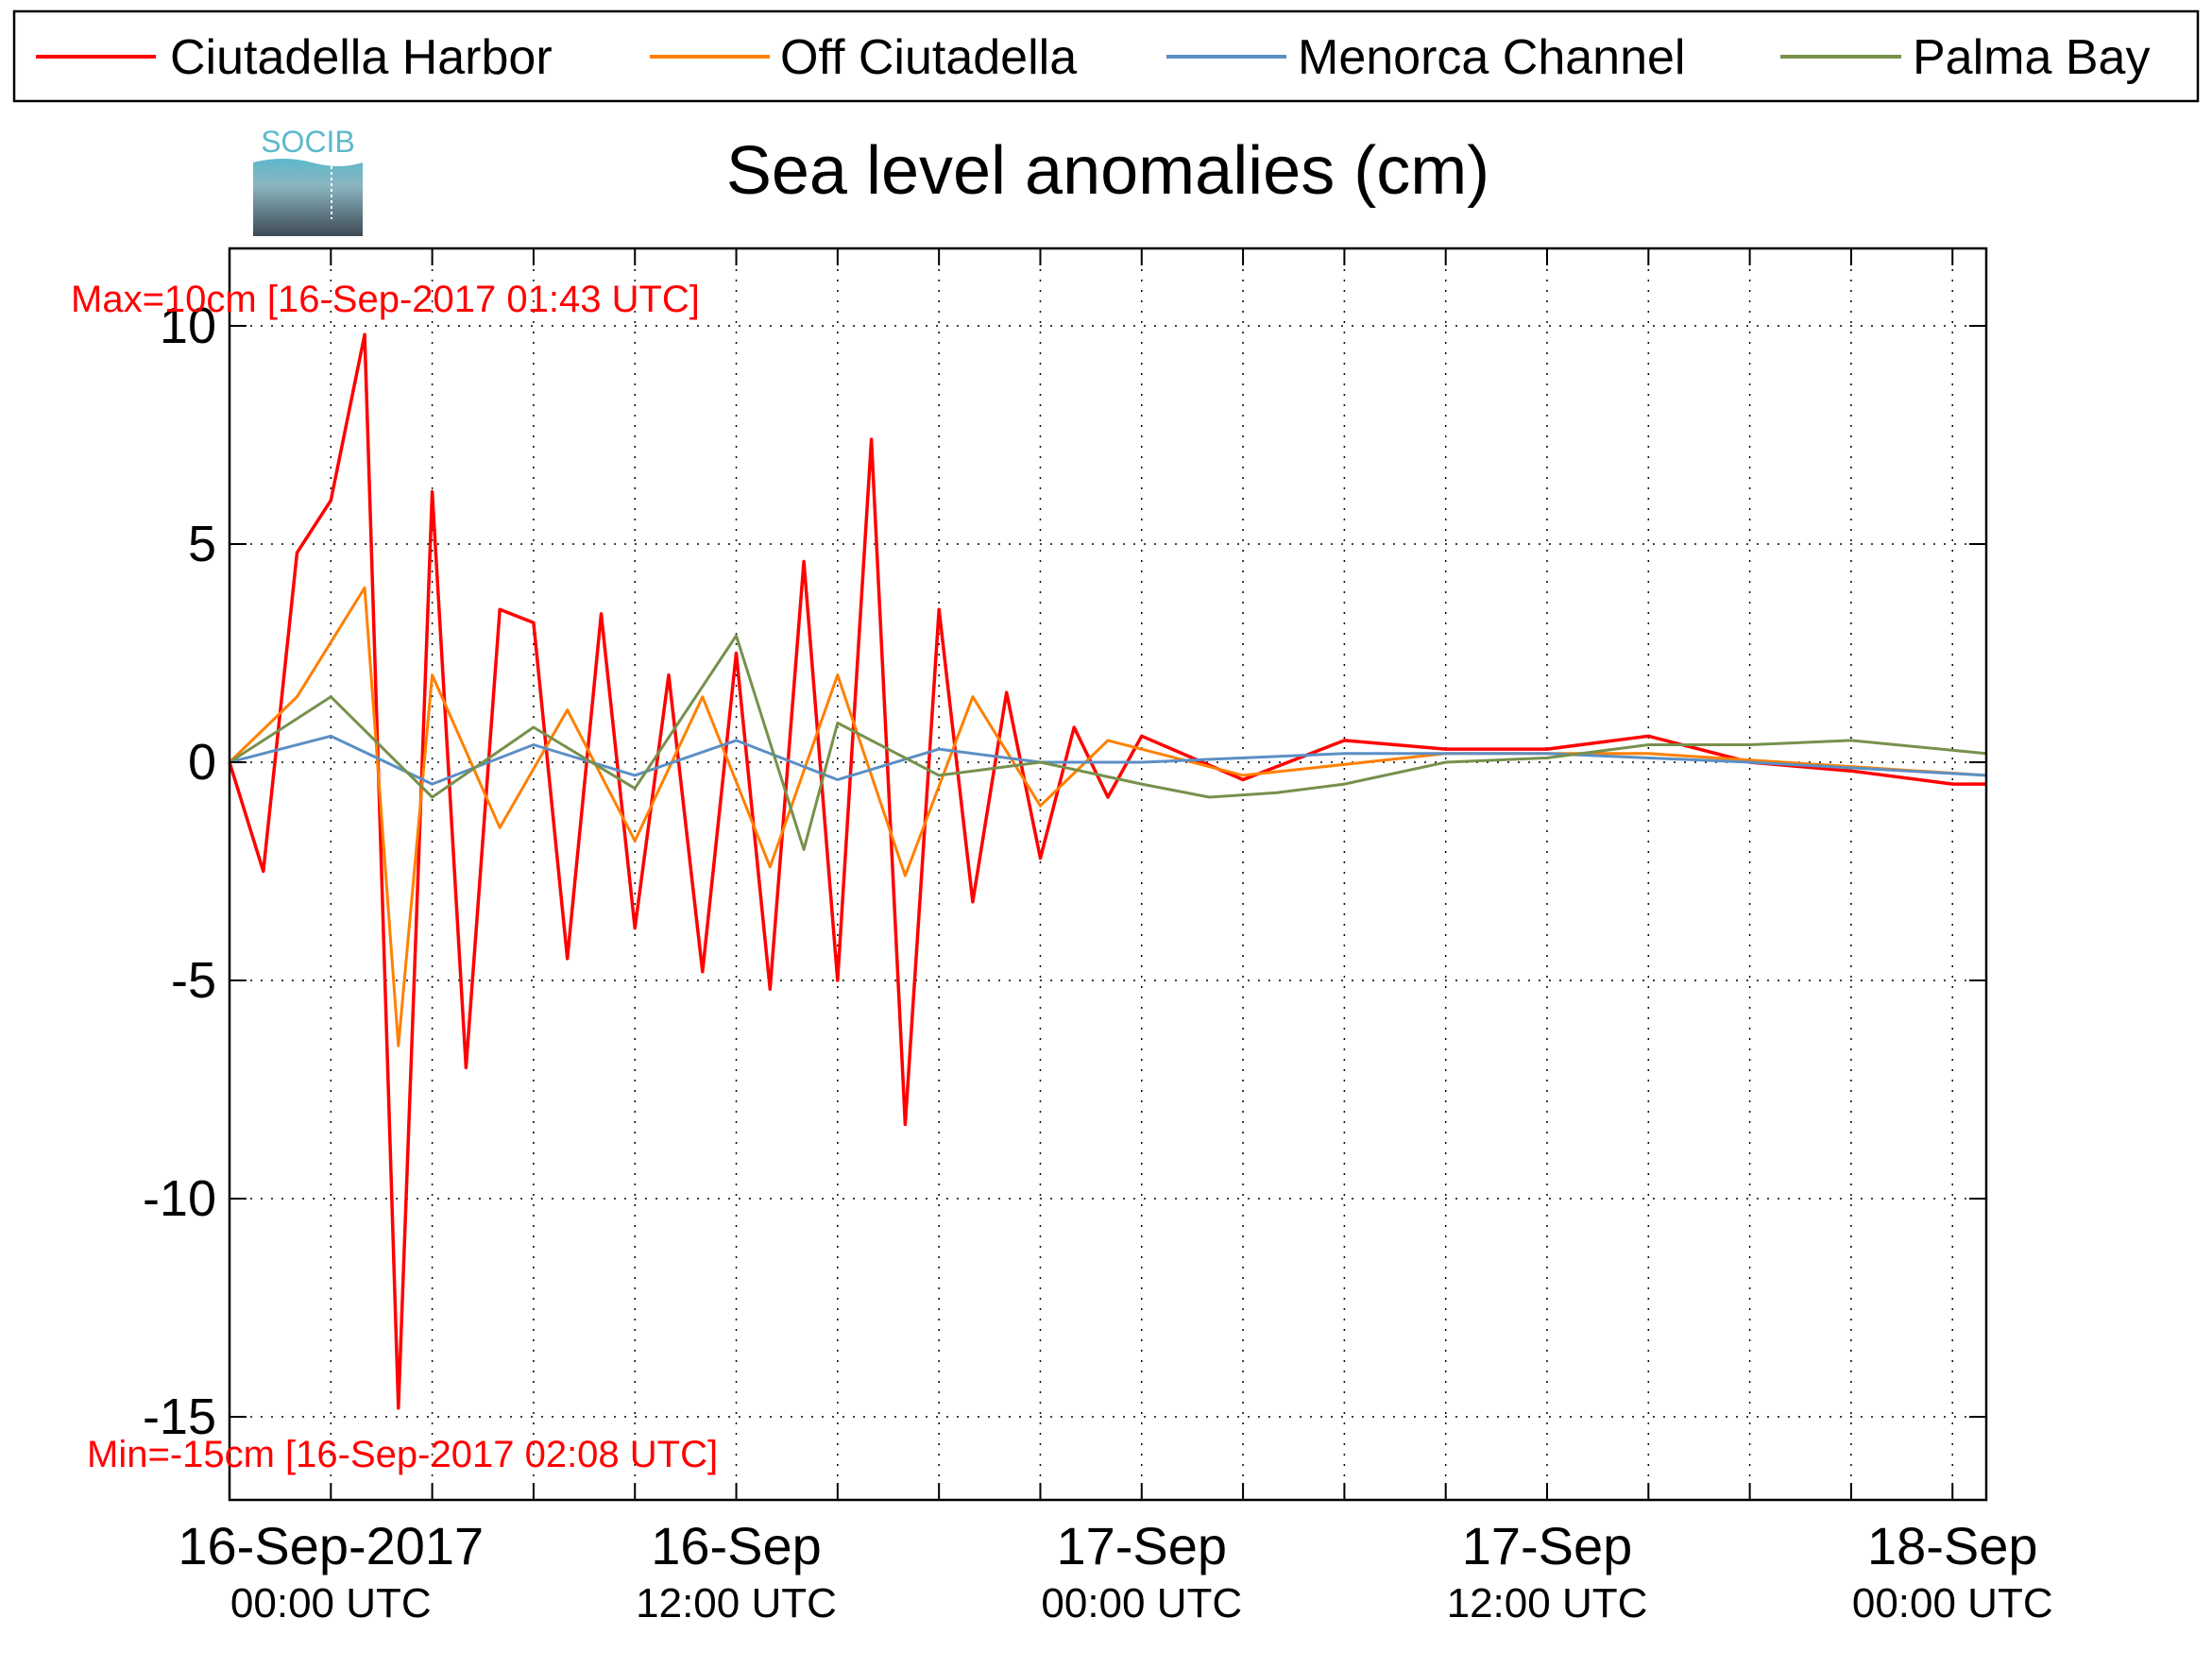 This screenshot has height=1669, width=2212. Describe the element at coordinates (361, 58) in the screenshot. I see `legend-label-ciutadella-harbor: Ciutadella Harbor` at that location.